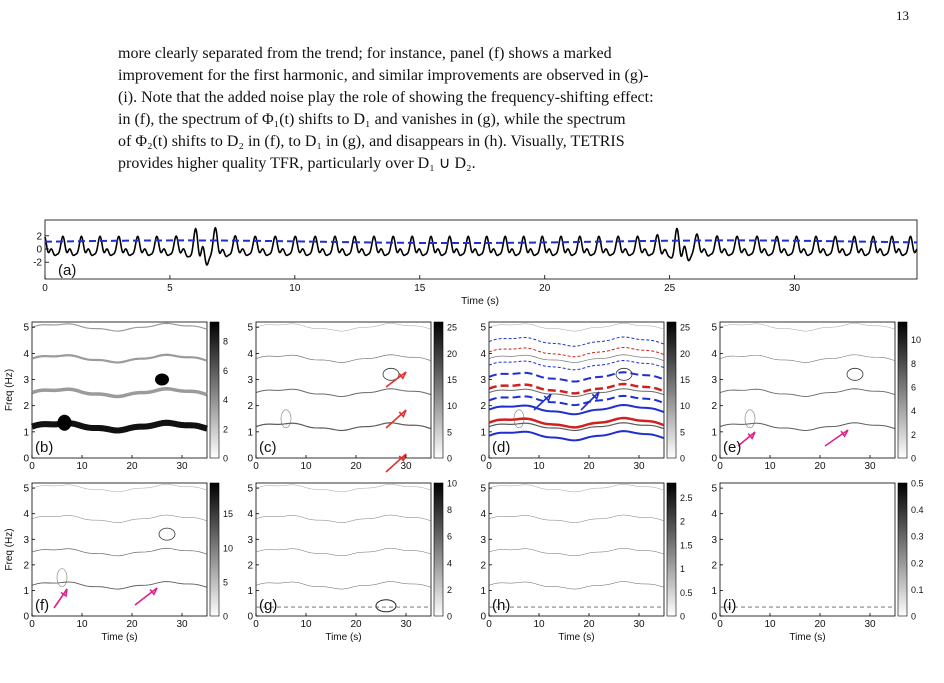 This screenshot has height=683, width=944. Describe the element at coordinates (917, 590) in the screenshot. I see `colorbar-tick-label: 0.1` at that location.